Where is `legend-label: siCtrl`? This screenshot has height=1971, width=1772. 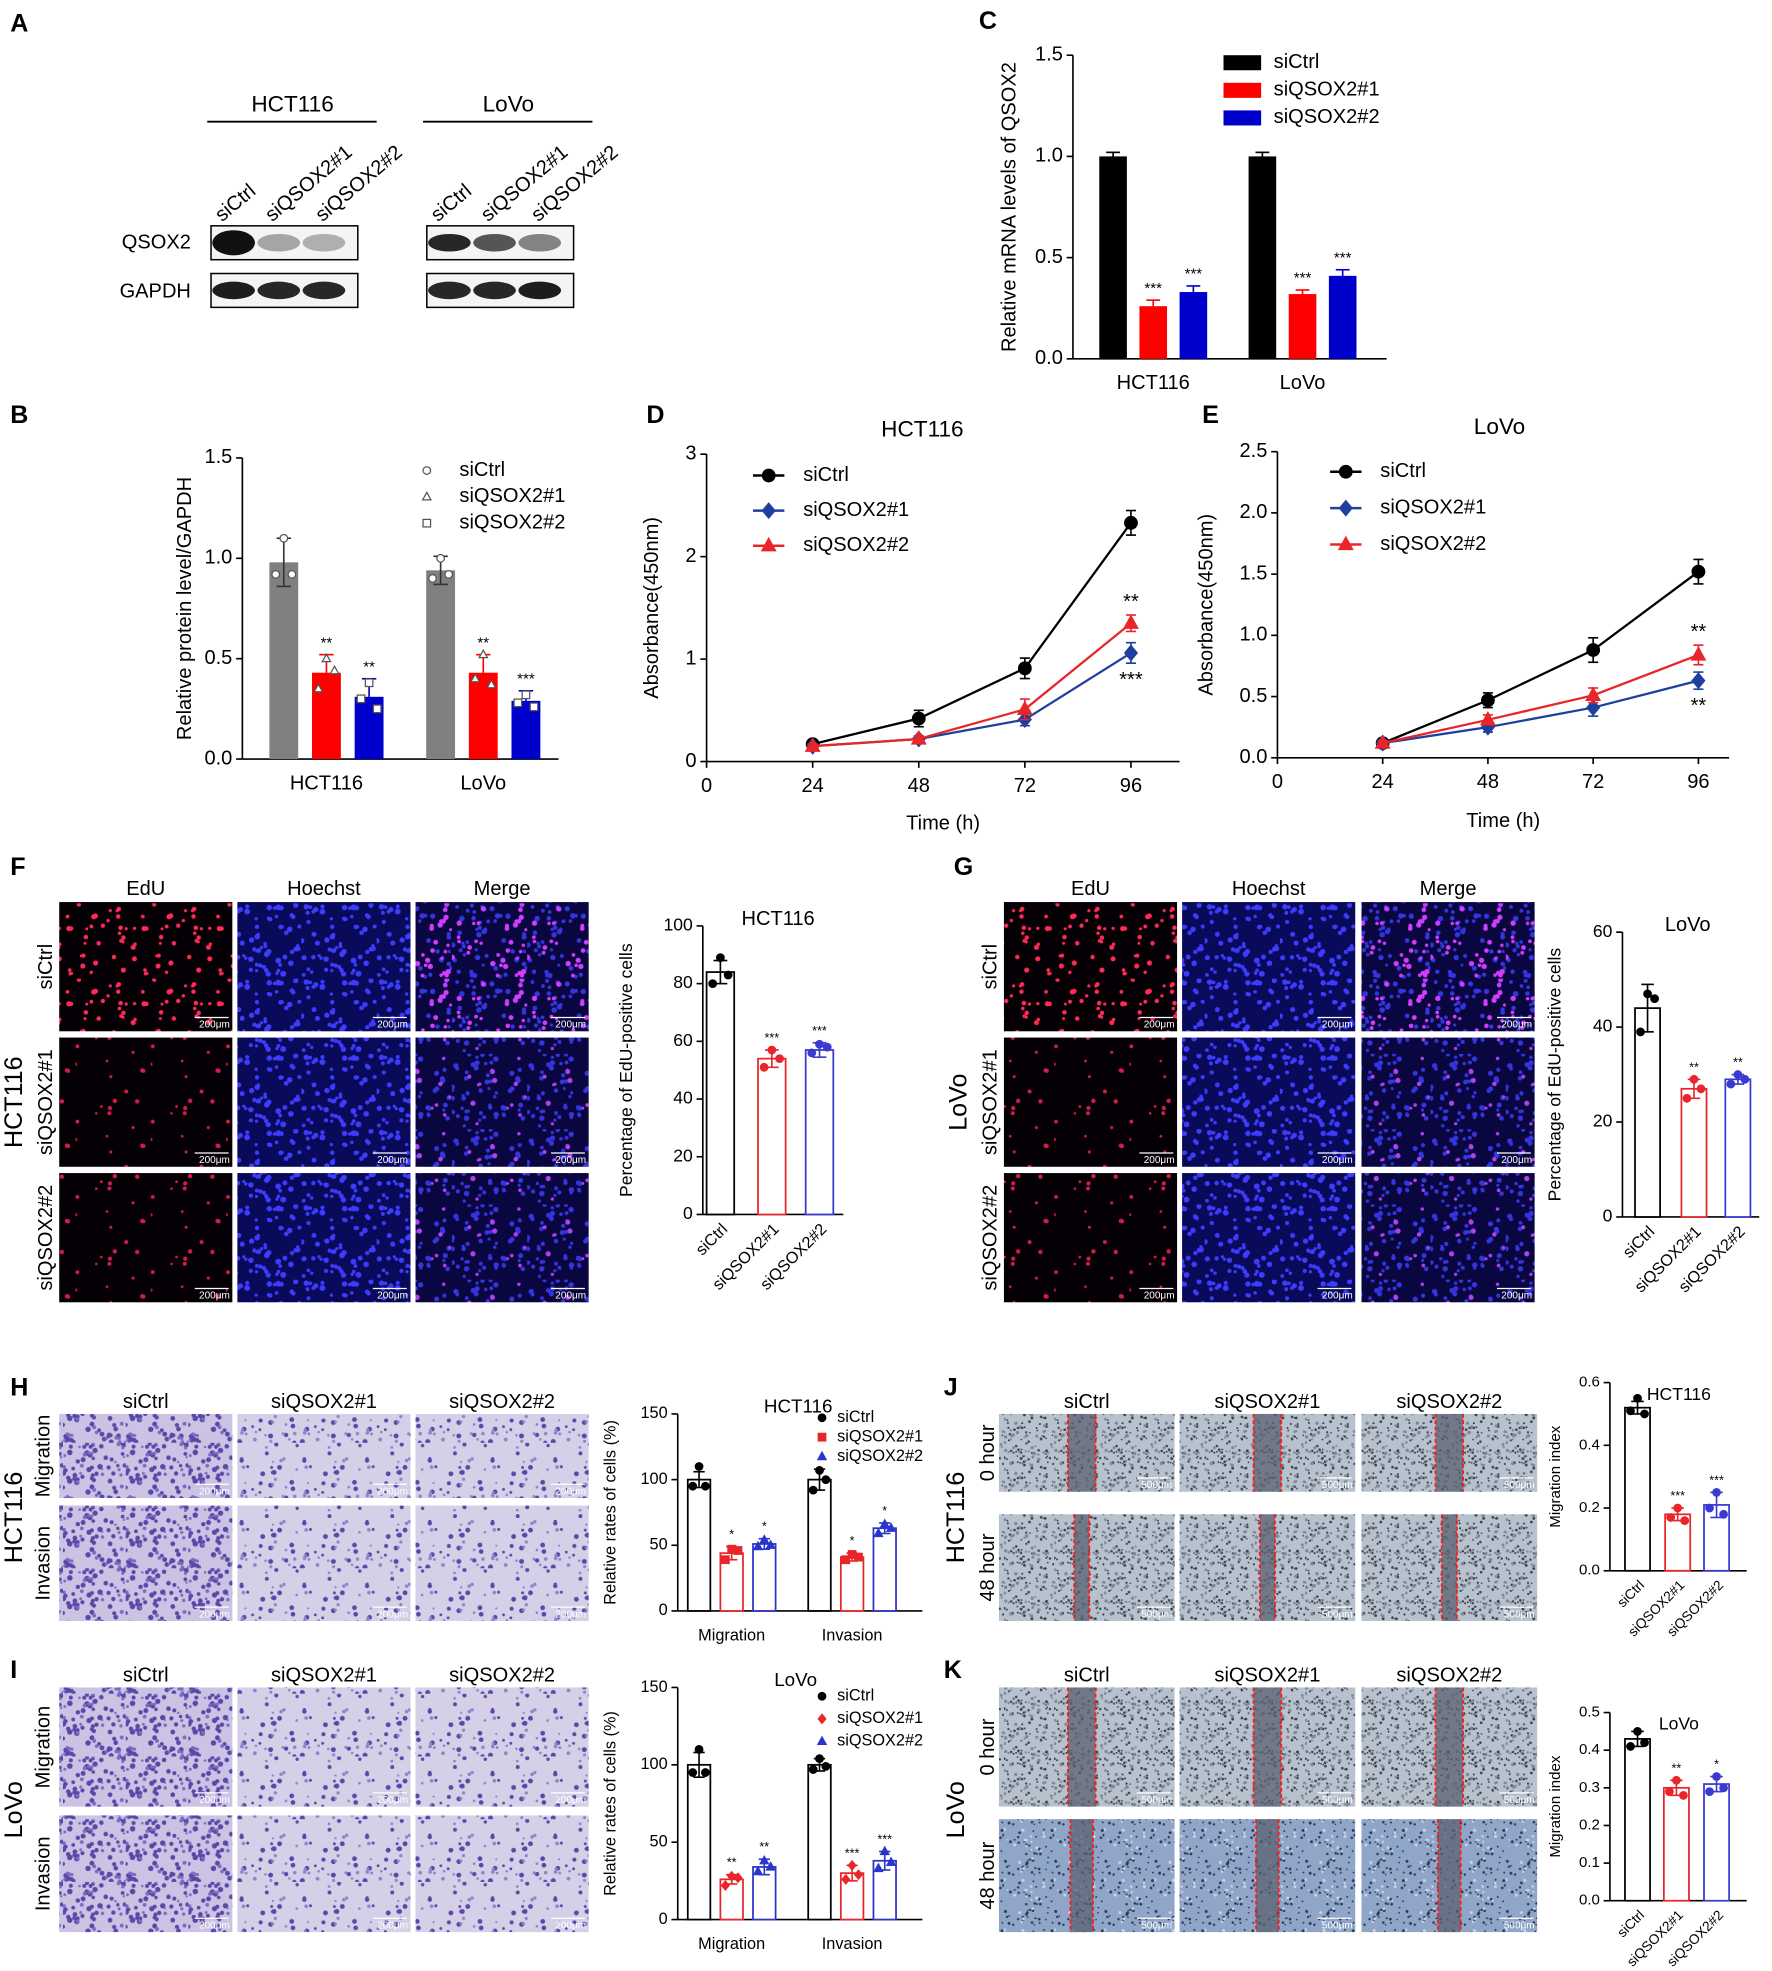
legend-label: siCtrl is located at coordinates (826, 475).